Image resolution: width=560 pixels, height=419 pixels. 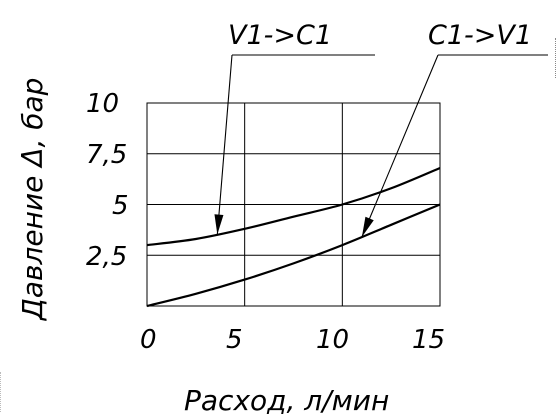 I want to click on annotation-arrowhead-c1-v1, so click(x=367, y=226).